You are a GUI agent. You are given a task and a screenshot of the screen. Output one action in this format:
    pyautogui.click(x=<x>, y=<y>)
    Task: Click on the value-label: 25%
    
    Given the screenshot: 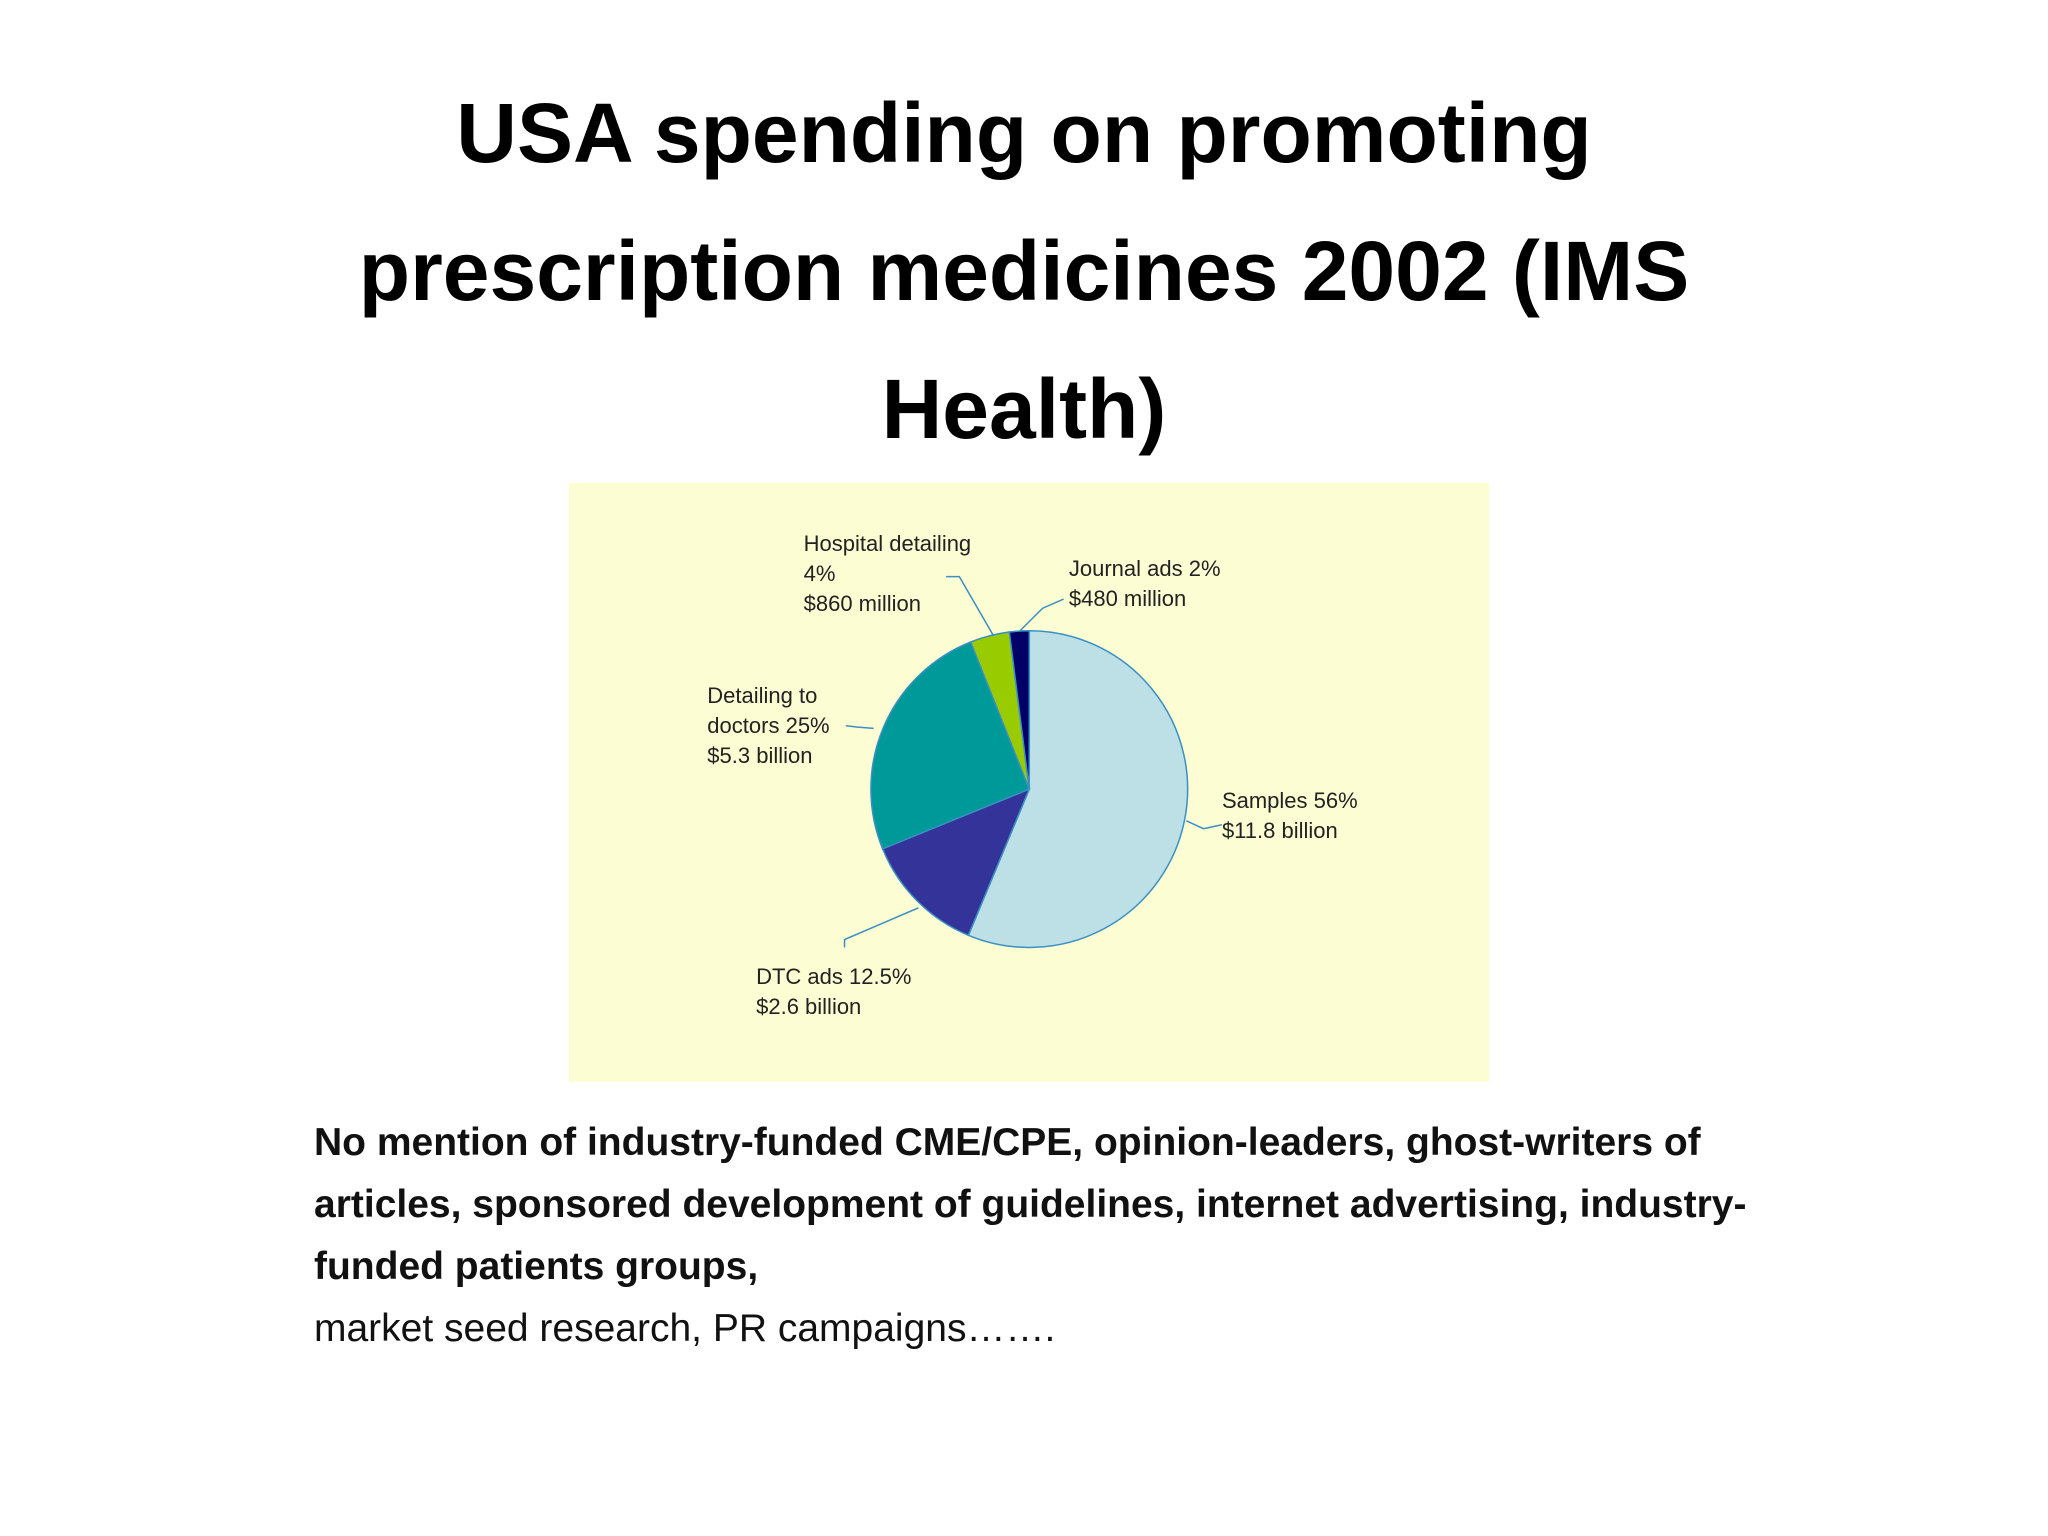 What is the action you would take?
    pyautogui.click(x=807, y=725)
    